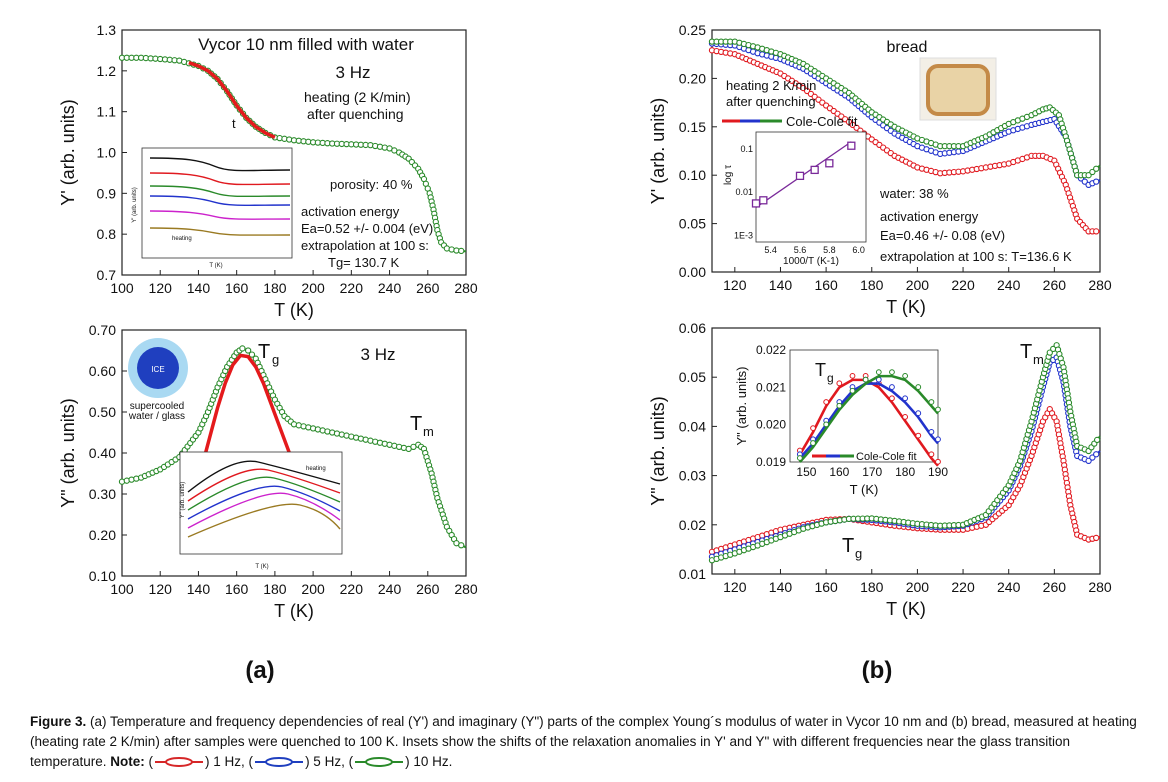  I want to click on caption-note-label: Note:, so click(127, 761).